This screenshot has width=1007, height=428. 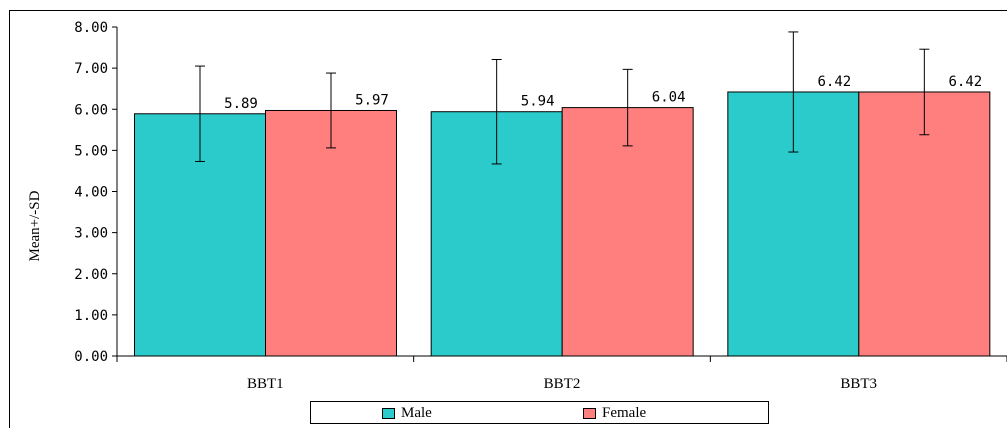 I want to click on y-tick-label: 5.00, so click(x=91, y=151).